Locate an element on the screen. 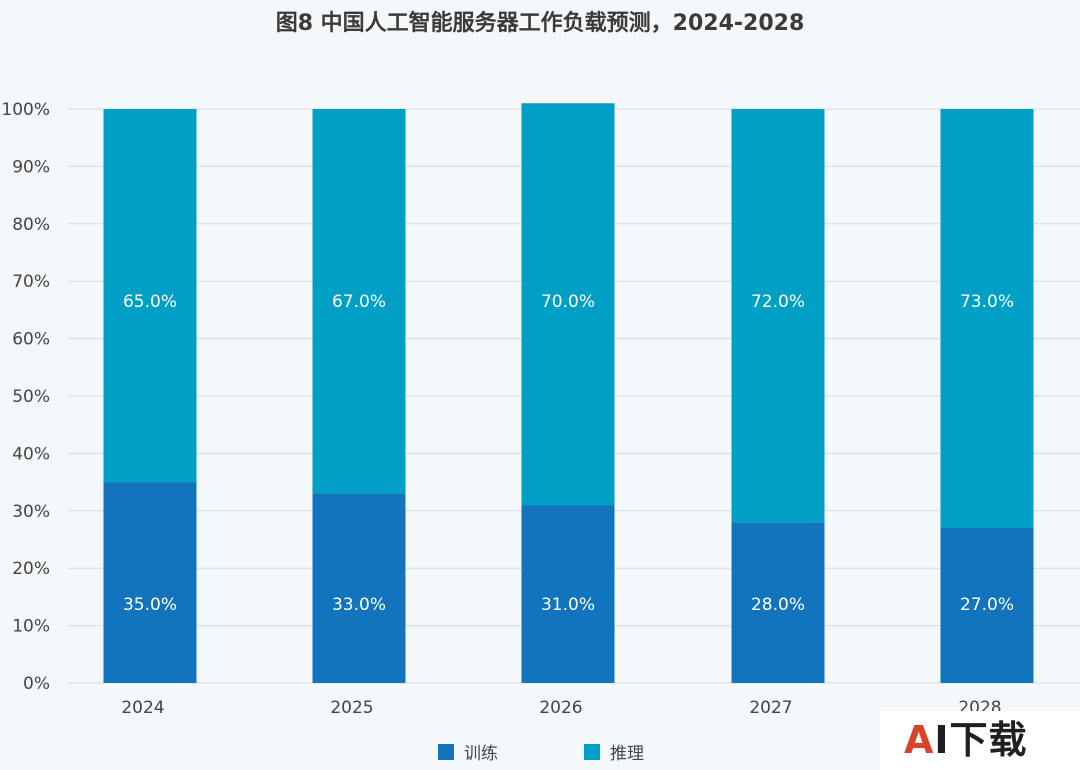 This screenshot has width=1080, height=770. chart-title: 图8 中国人工智能服务器工作负载预测，2024-2028 is located at coordinates (540, 23).